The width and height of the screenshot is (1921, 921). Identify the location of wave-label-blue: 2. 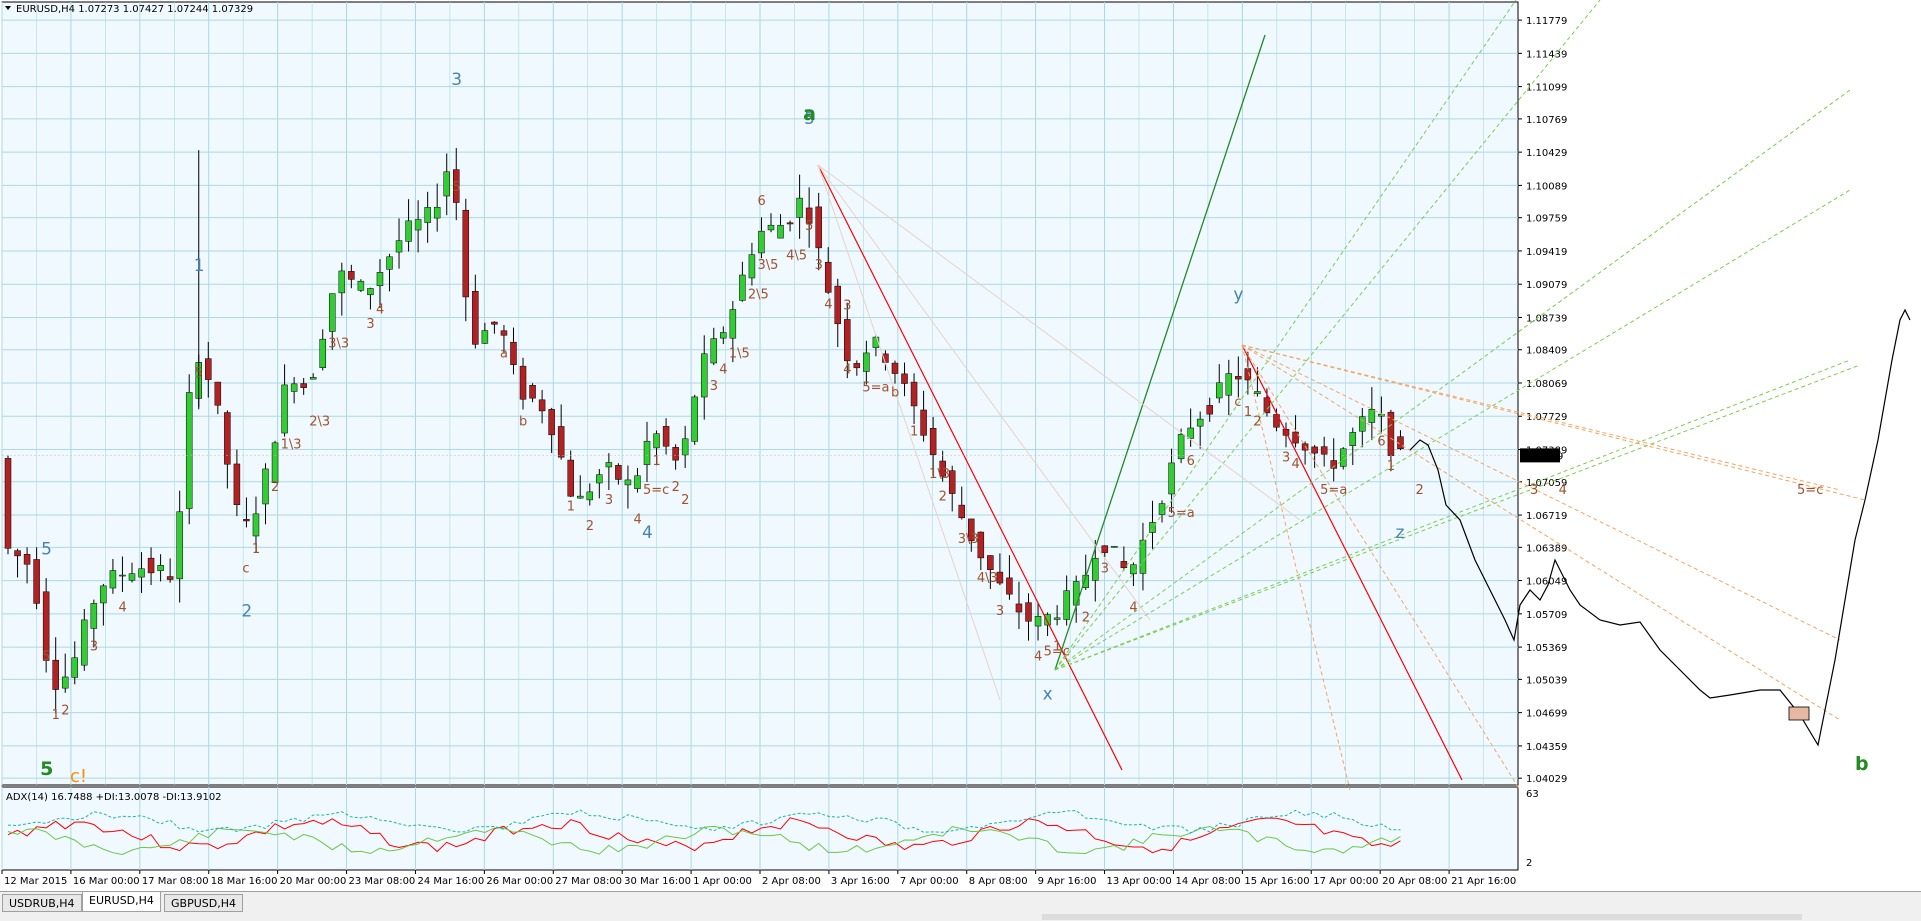
(246, 611).